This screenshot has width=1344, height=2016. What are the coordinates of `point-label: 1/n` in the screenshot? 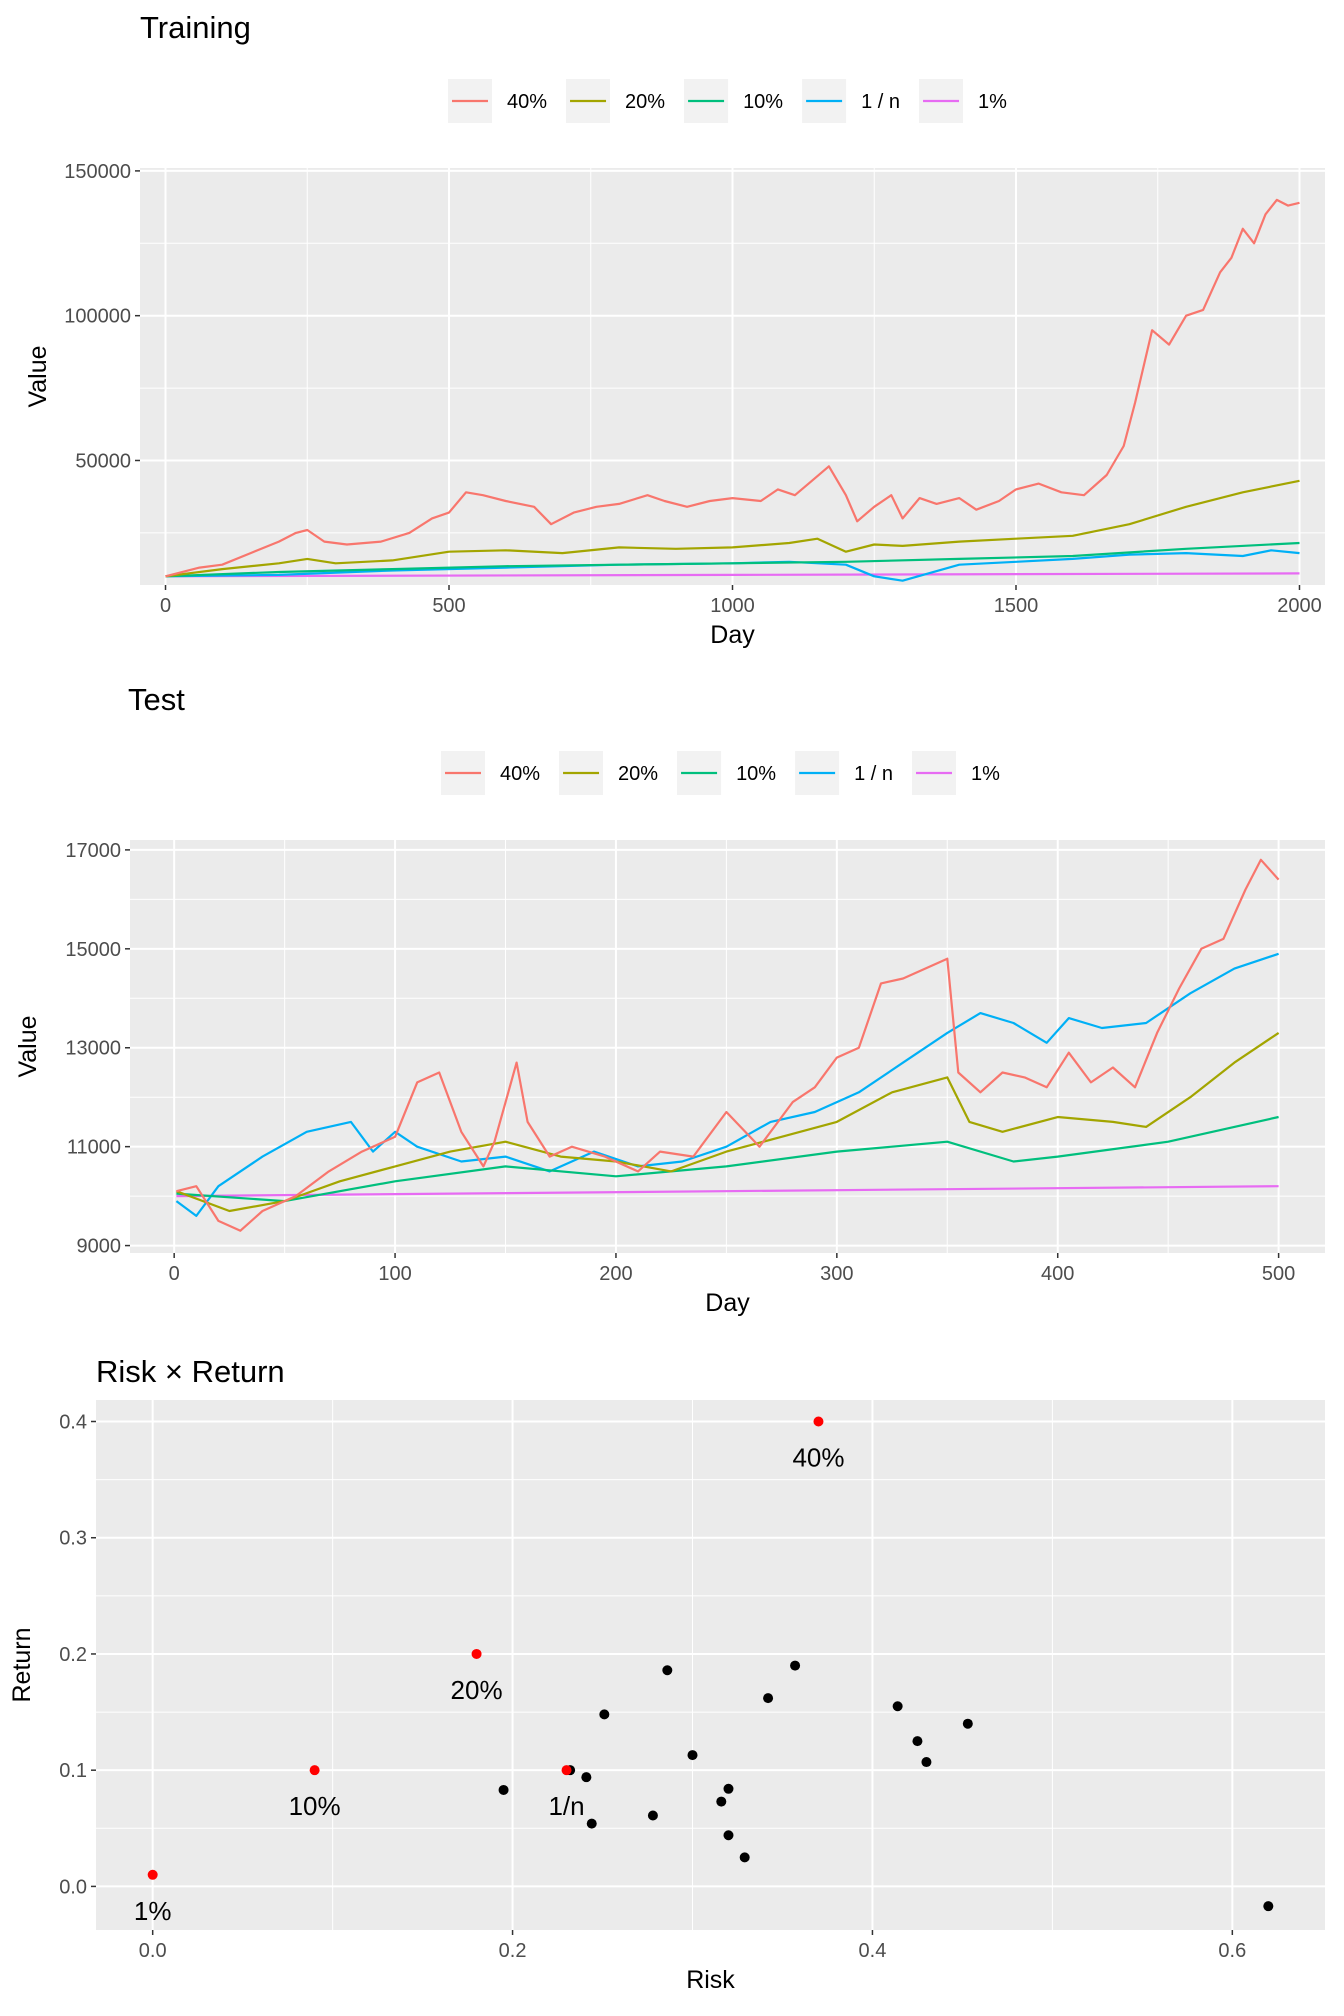 It's located at (566, 1806).